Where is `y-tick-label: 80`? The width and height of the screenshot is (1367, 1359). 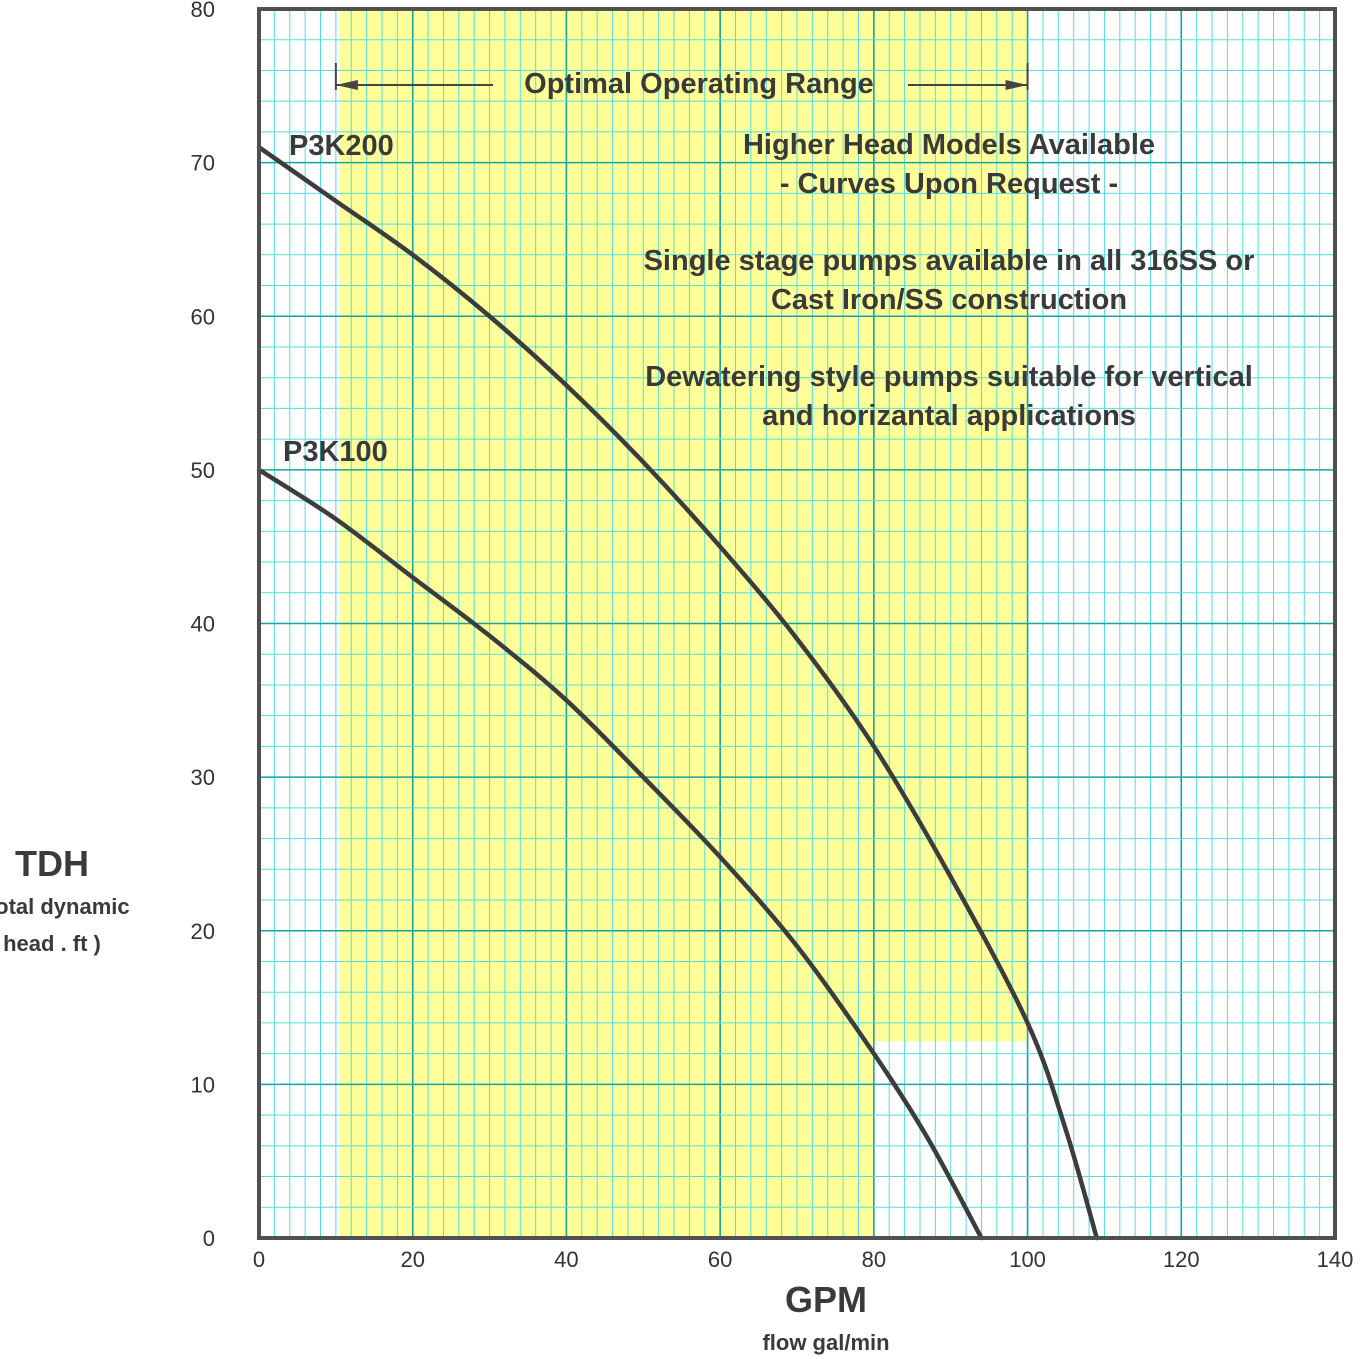 y-tick-label: 80 is located at coordinates (203, 11).